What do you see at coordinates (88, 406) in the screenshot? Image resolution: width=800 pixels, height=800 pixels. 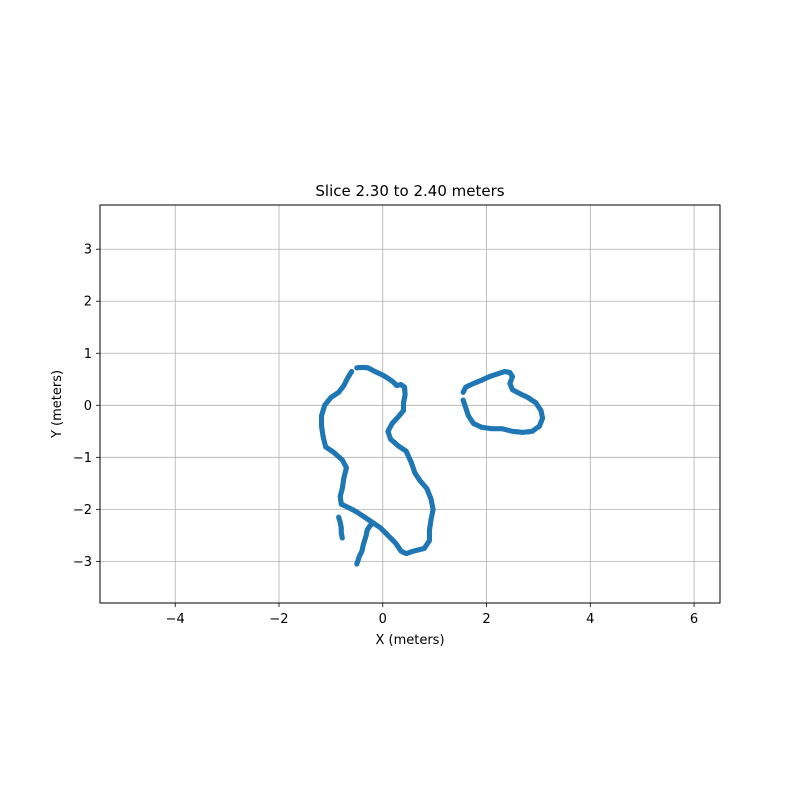 I see `y-tick-label: 0` at bounding box center [88, 406].